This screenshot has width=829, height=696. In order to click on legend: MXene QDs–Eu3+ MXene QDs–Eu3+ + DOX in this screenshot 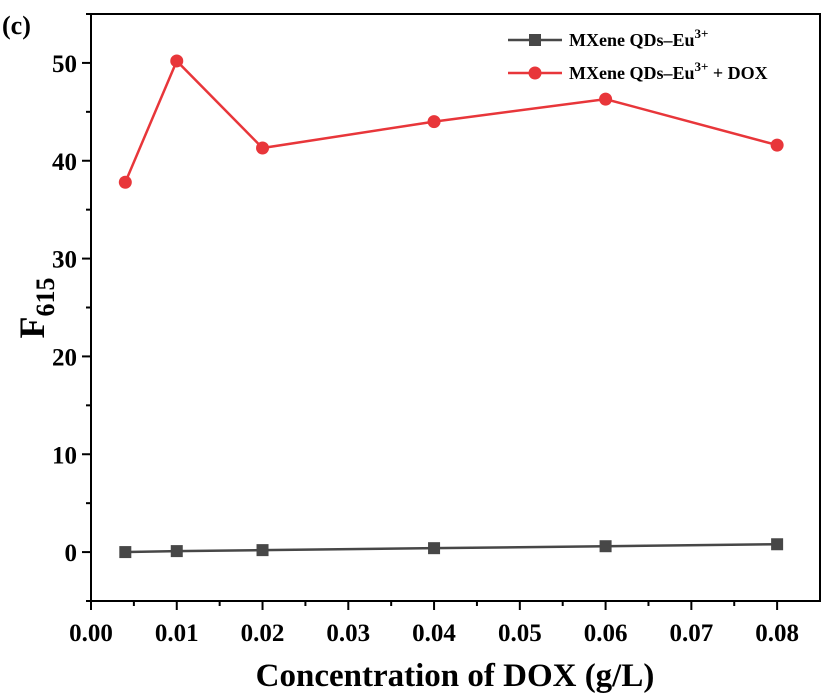, I will do `click(638, 54)`.